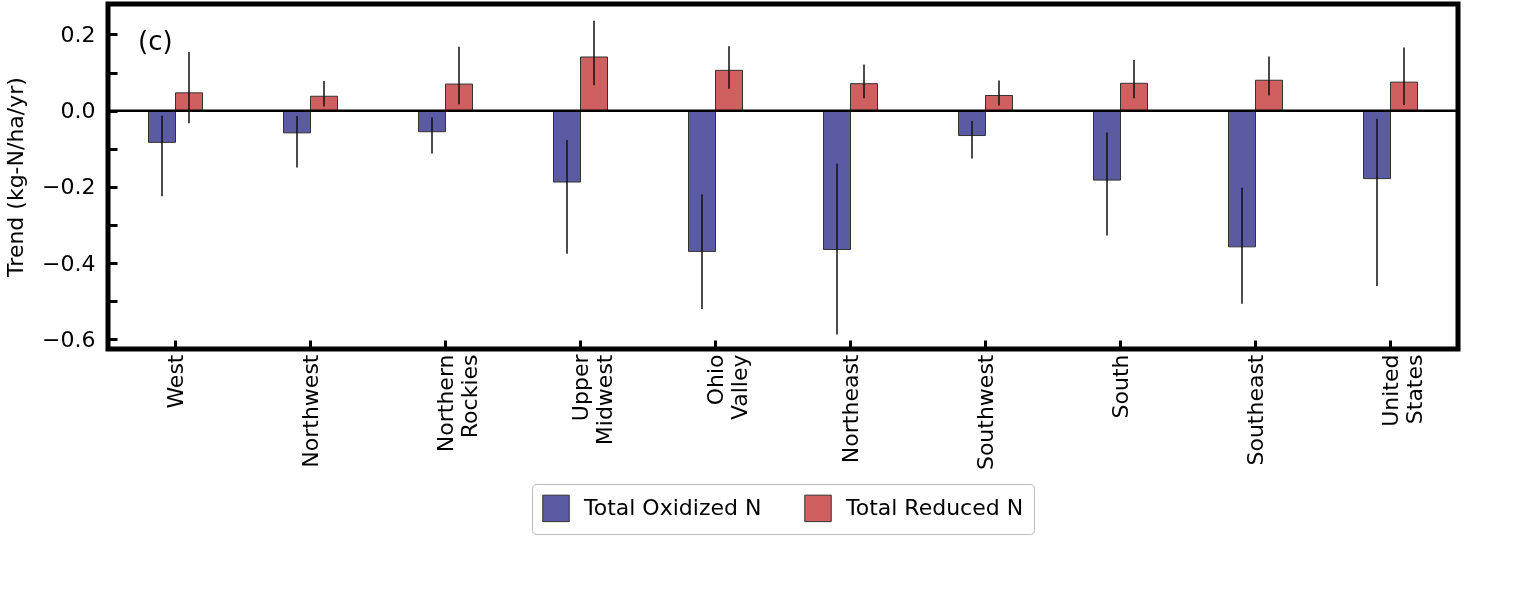 The width and height of the screenshot is (1514, 590). What do you see at coordinates (78, 34) in the screenshot?
I see `y-tick-label: 0.2` at bounding box center [78, 34].